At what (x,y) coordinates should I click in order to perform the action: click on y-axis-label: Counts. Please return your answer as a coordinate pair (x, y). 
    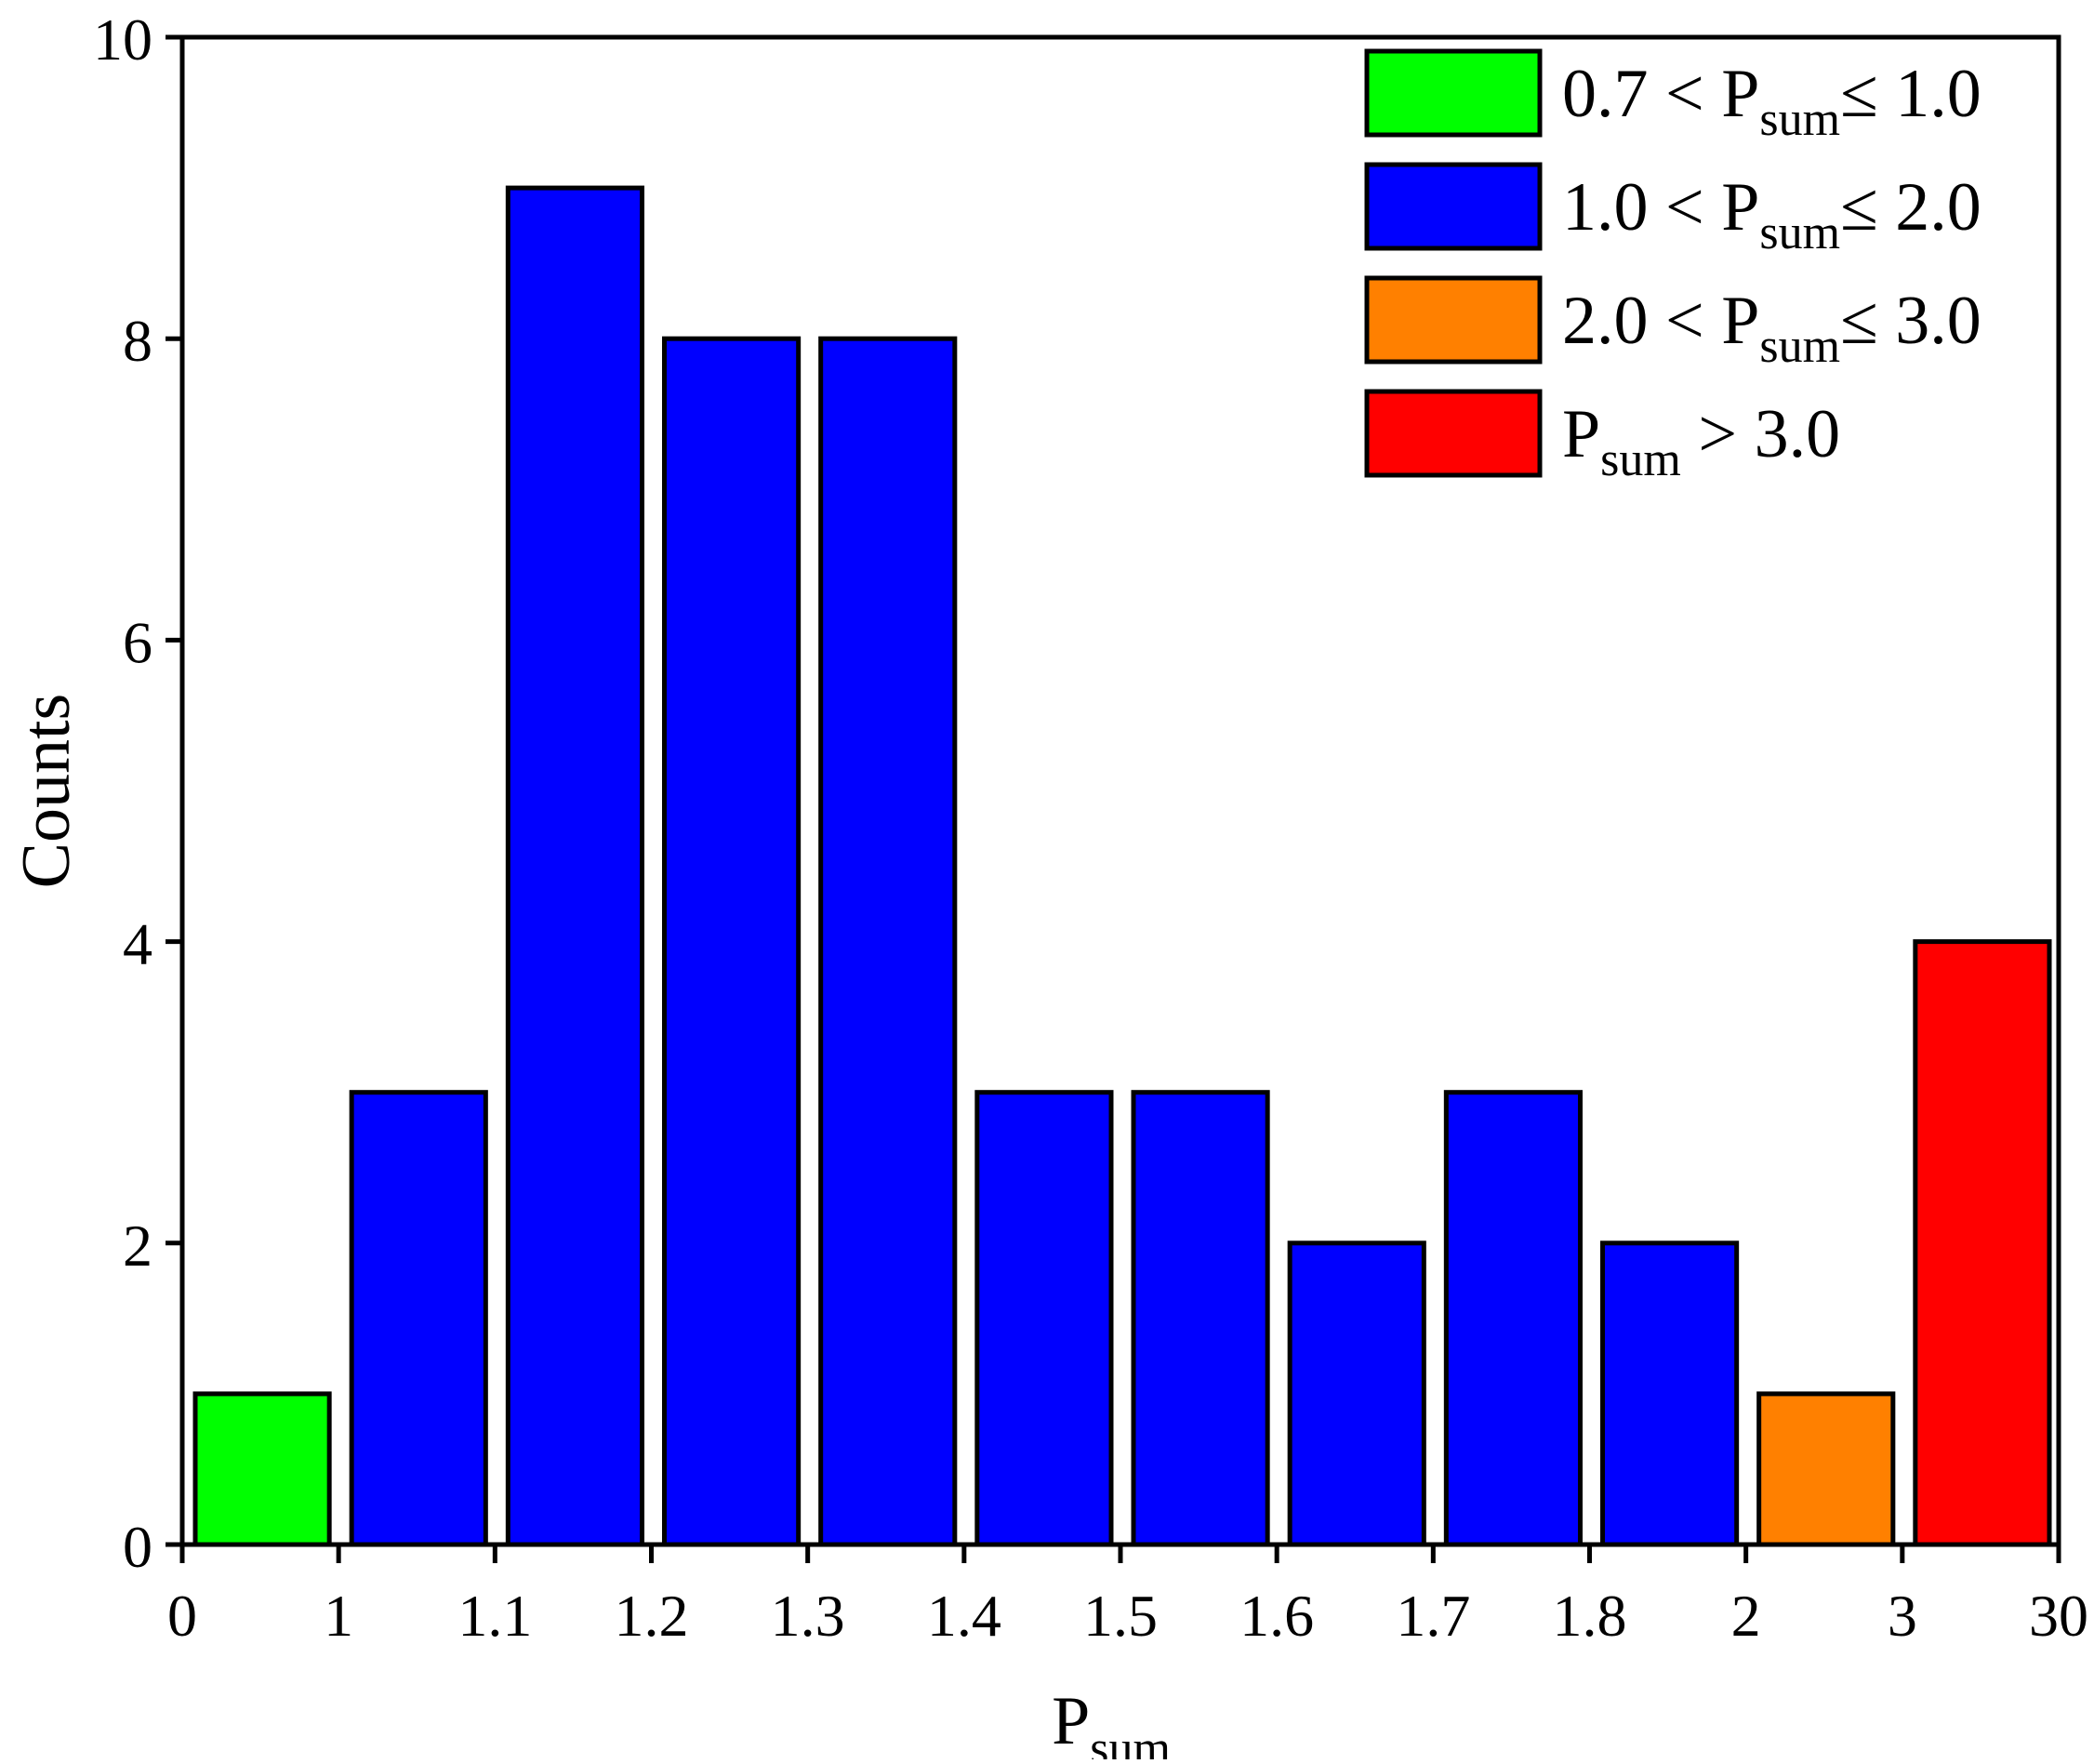
    Looking at the image, I should click on (46, 791).